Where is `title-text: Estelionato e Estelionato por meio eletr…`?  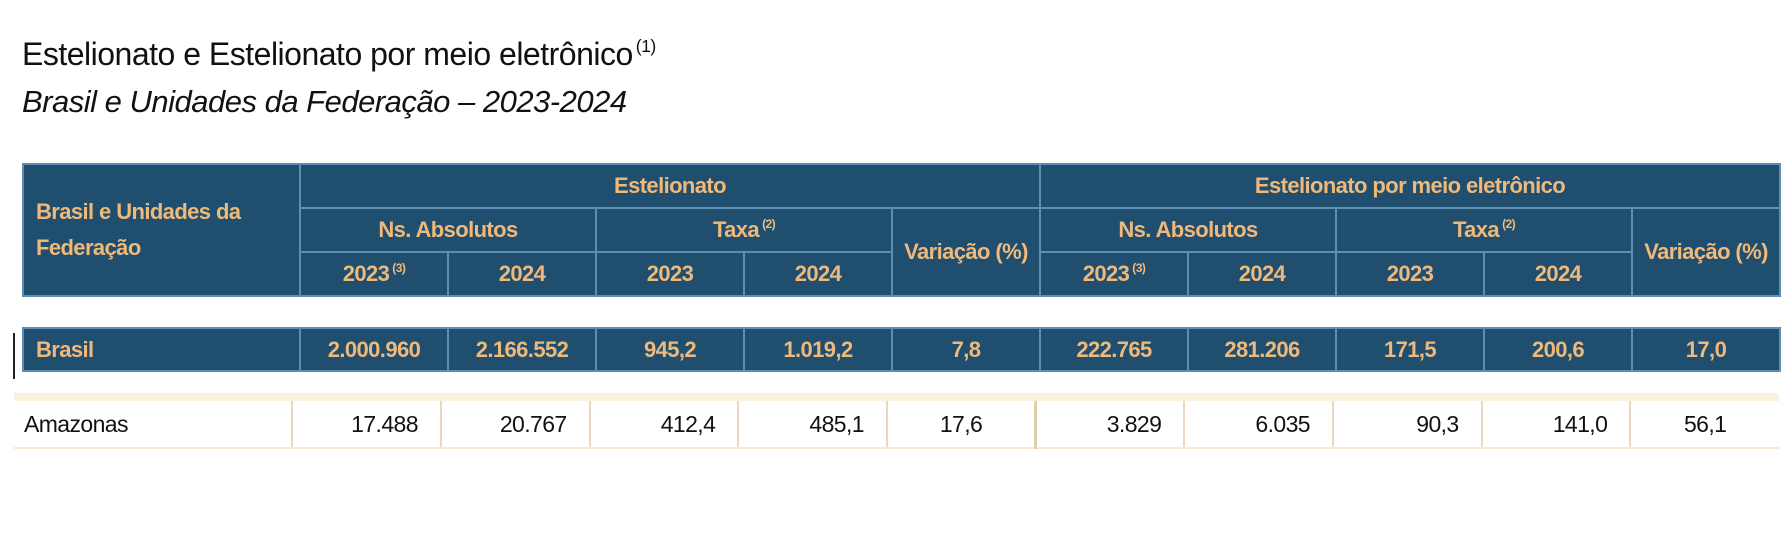
title-text: Estelionato e Estelionato por meio eletr… is located at coordinates (327, 54).